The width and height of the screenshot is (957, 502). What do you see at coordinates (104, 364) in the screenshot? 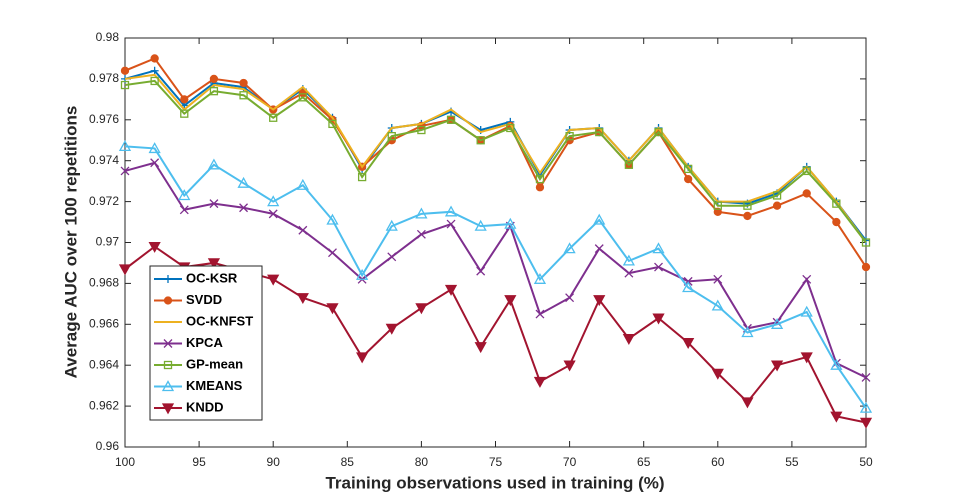
I see `y-tick-label: 0.964` at bounding box center [104, 364].